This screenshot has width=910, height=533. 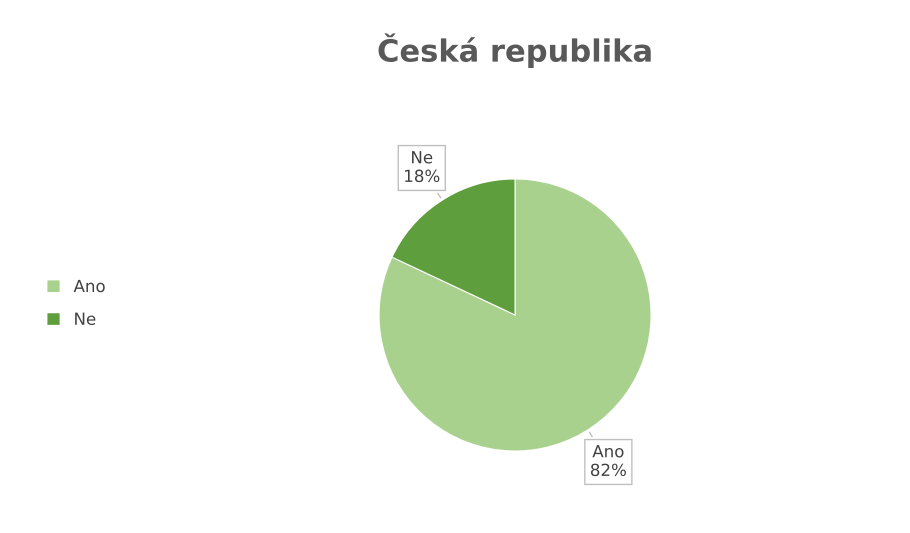 I want to click on slice-label: Ano, so click(x=608, y=451).